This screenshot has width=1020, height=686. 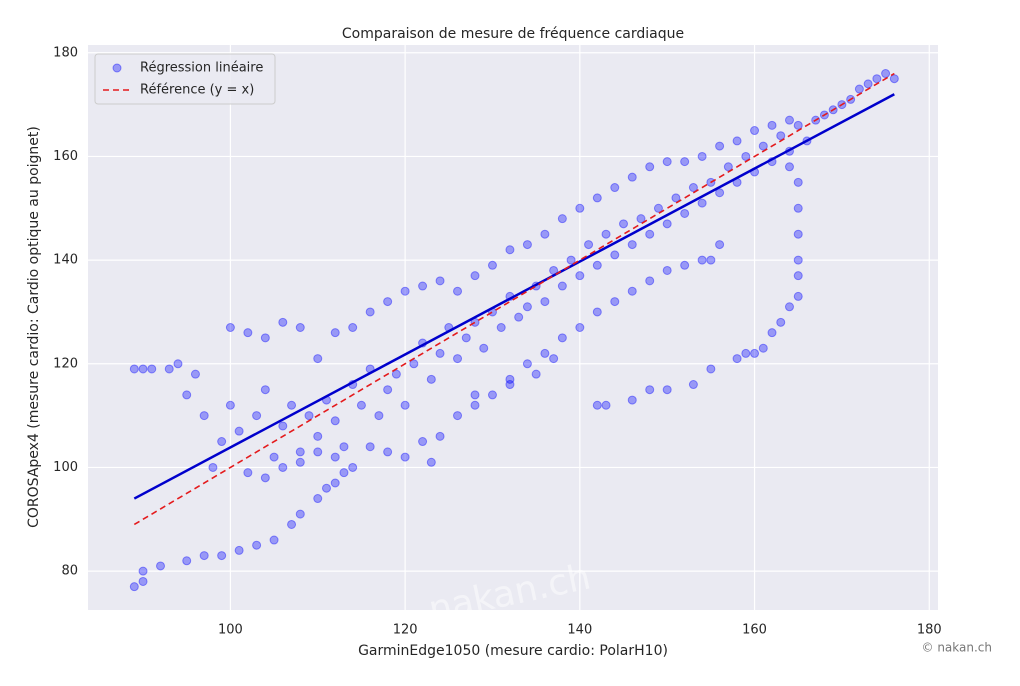 I want to click on legend-box, so click(x=185, y=79).